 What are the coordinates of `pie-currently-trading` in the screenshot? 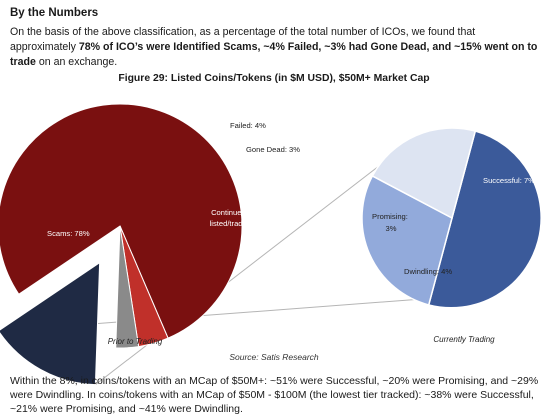 It's located at (451, 218).